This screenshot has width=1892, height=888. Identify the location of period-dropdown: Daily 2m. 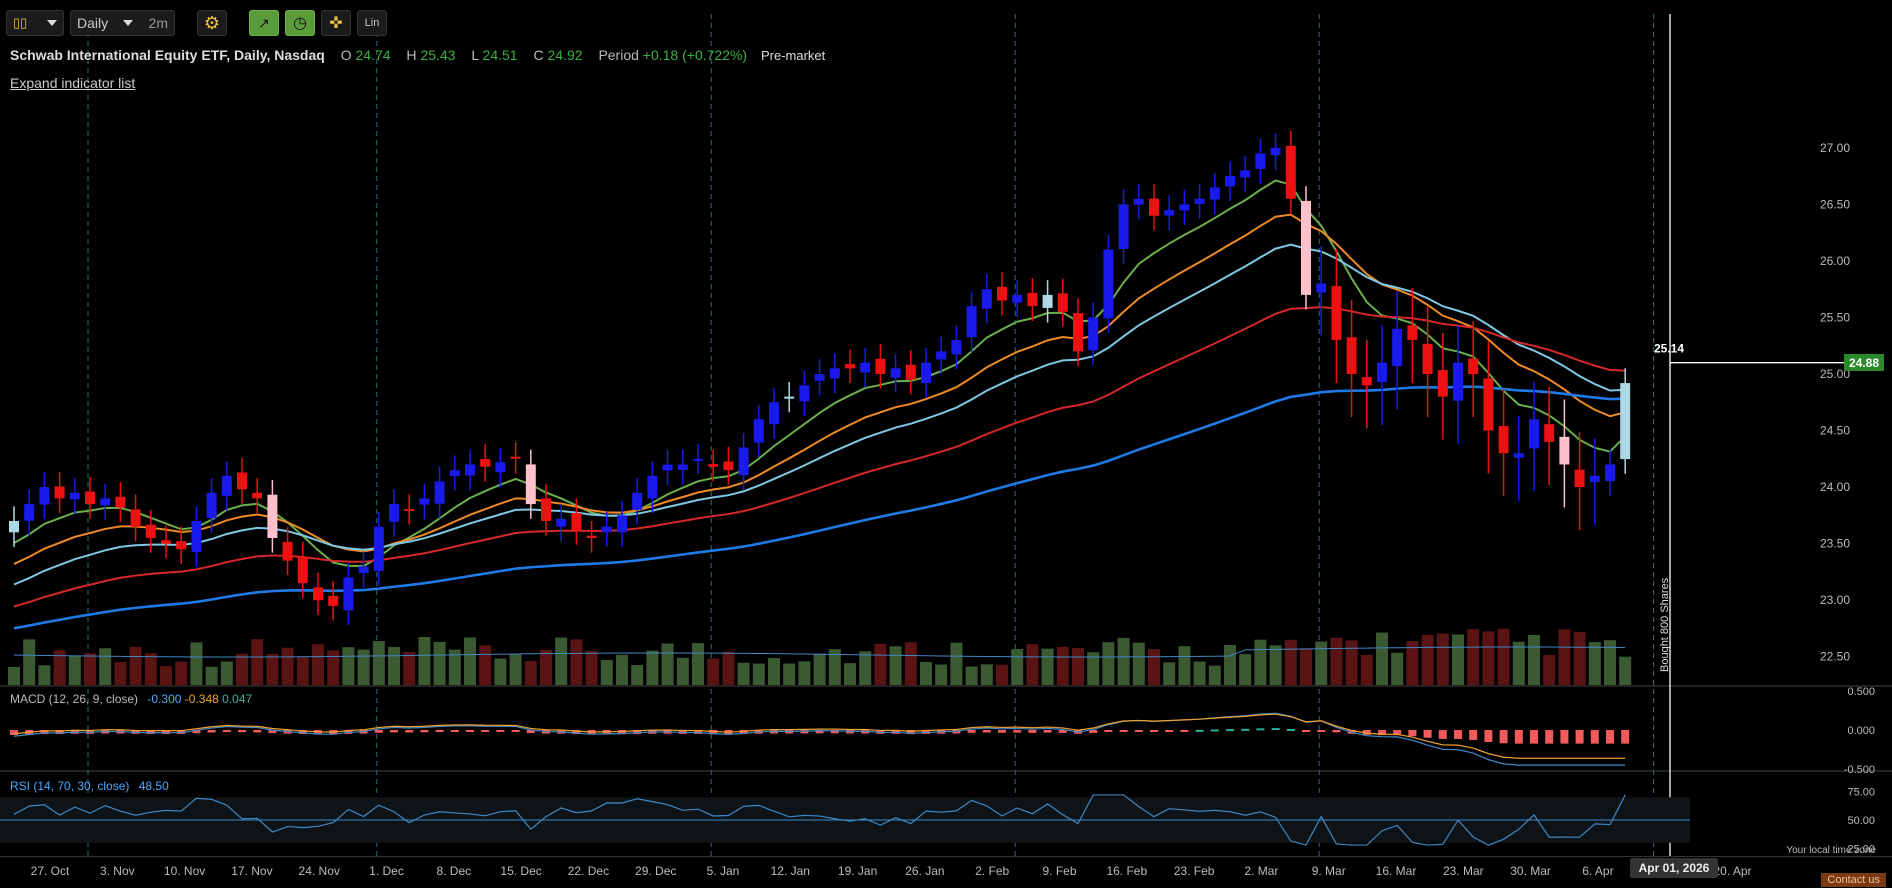
(122, 23).